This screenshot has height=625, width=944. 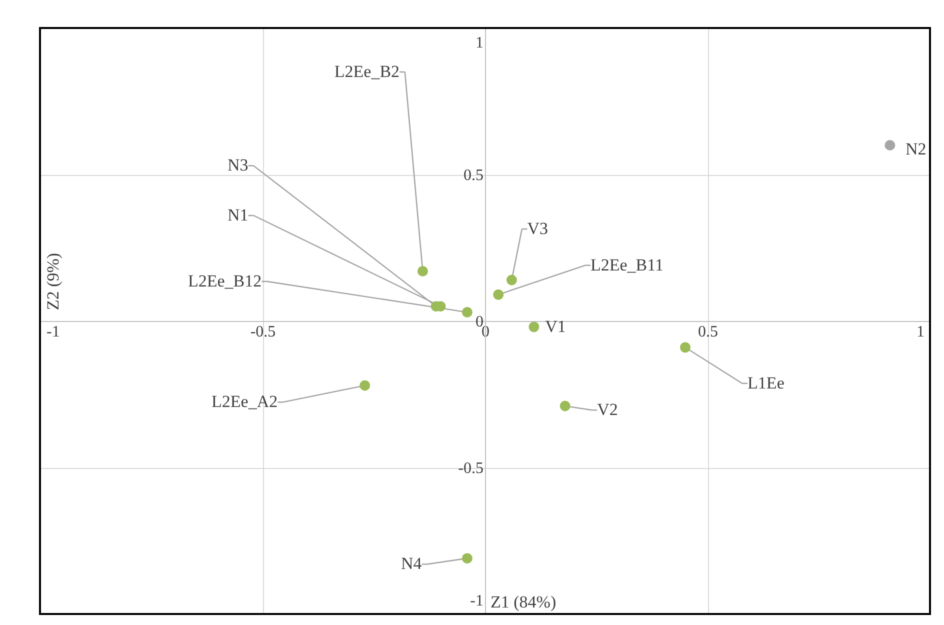 I want to click on x-tick-label: -1, so click(x=53, y=332).